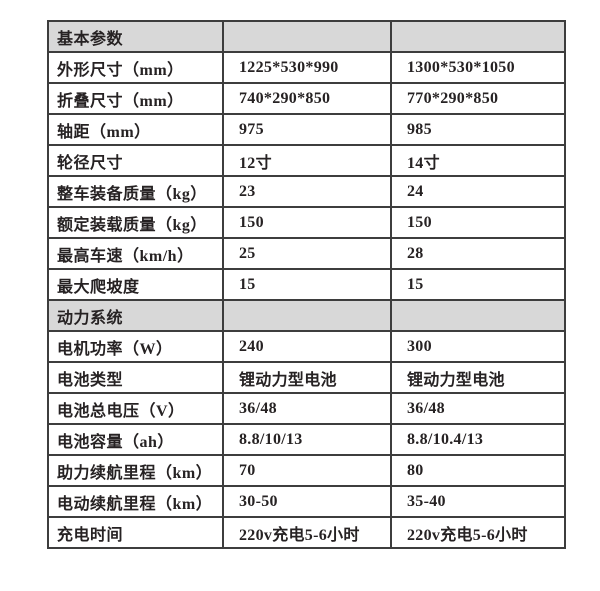  I want to click on model1-value-cell: 740*290*850, so click(307, 98).